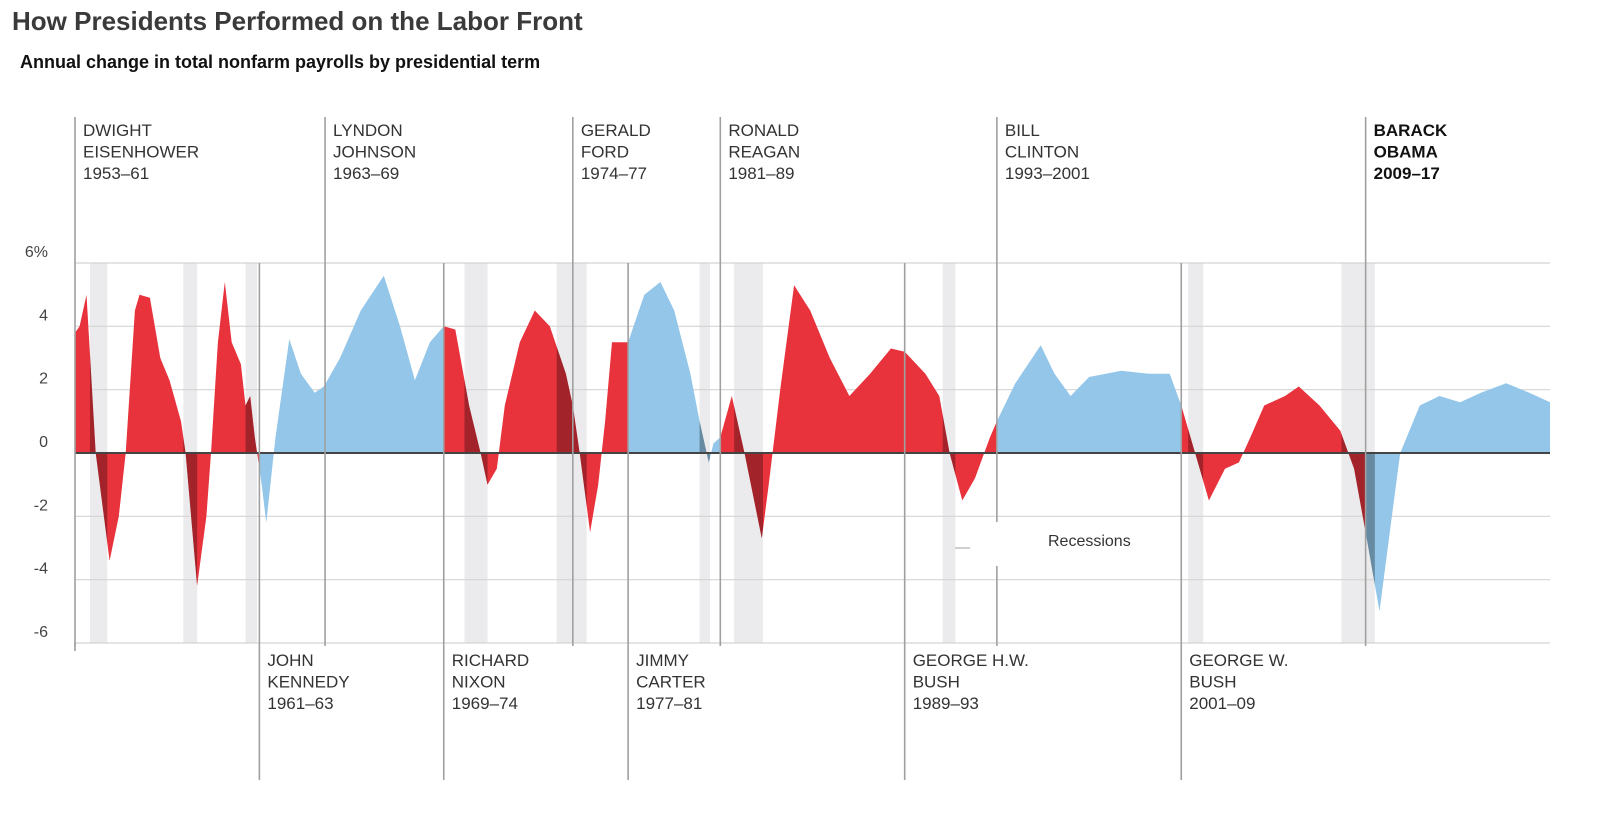 Image resolution: width=1600 pixels, height=813 pixels. Describe the element at coordinates (366, 173) in the screenshot. I see `president-term: 1963–69` at that location.